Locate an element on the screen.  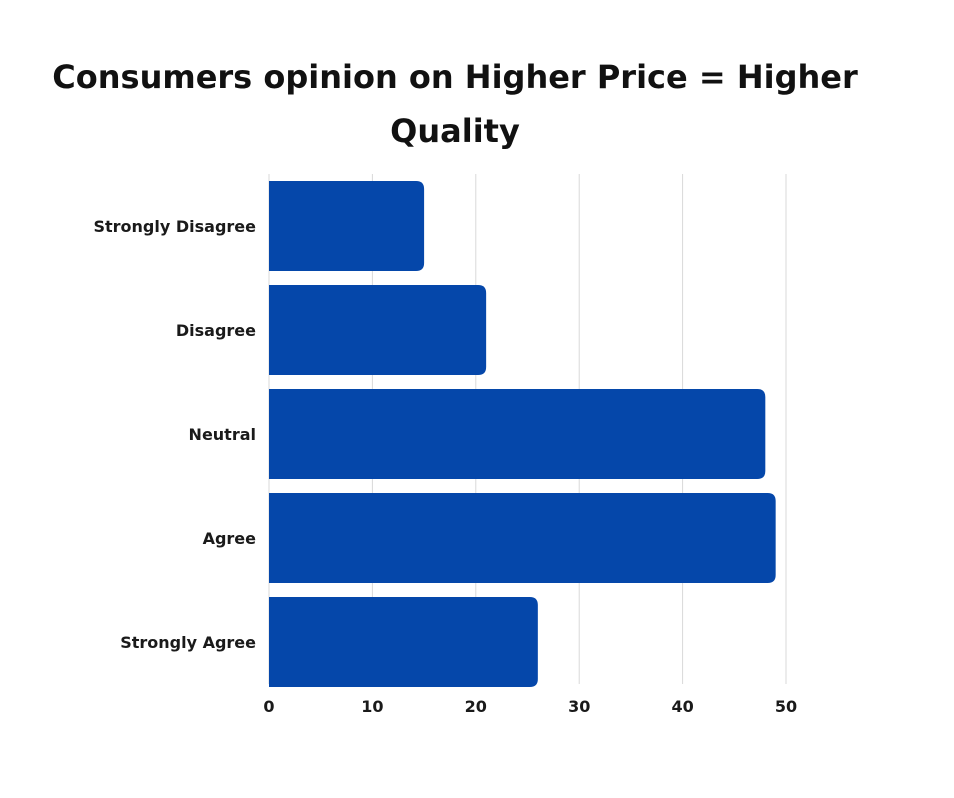
category-label: Agree is located at coordinates (230, 538).